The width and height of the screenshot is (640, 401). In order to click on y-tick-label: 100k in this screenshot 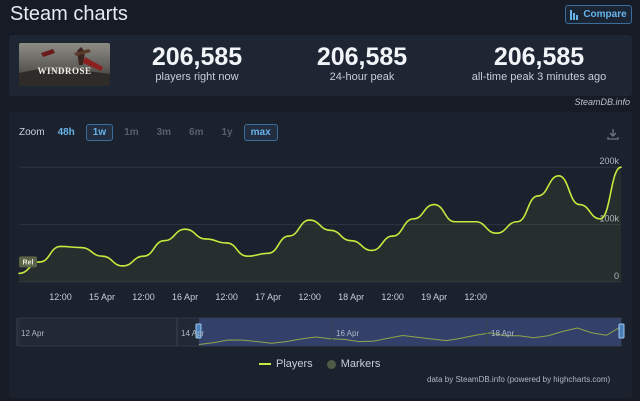, I will do `click(609, 219)`.